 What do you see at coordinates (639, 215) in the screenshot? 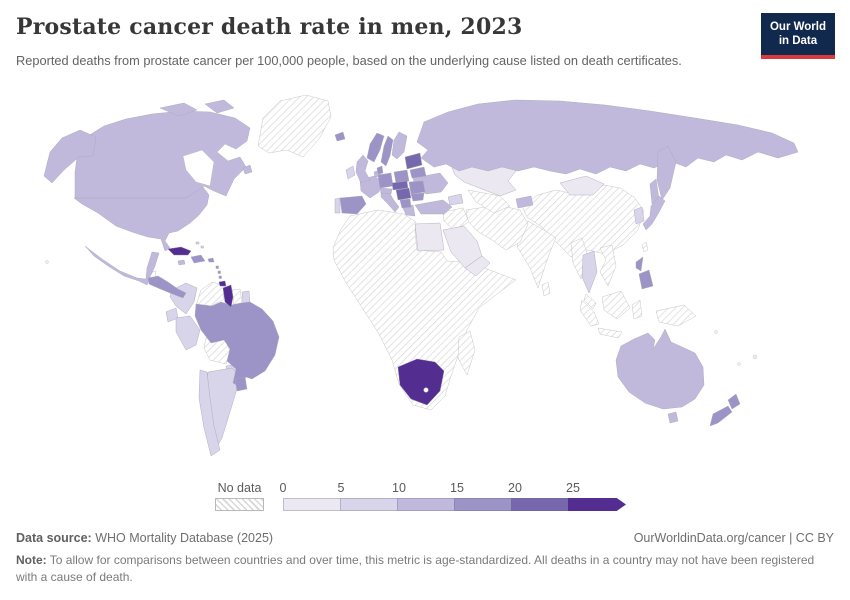
I see `country-south-korea` at bounding box center [639, 215].